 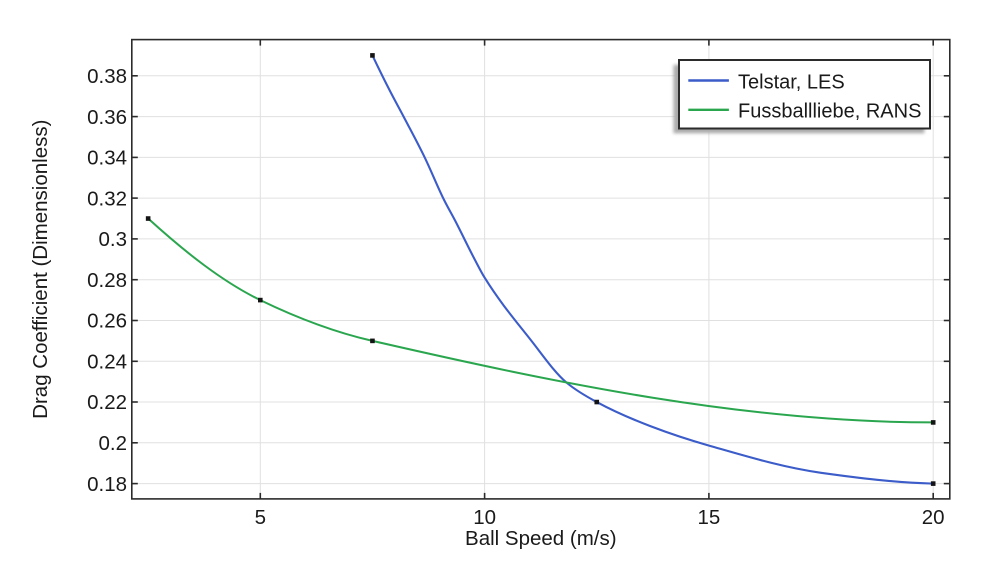 What do you see at coordinates (260, 517) in the screenshot?
I see `svg-text: 5` at bounding box center [260, 517].